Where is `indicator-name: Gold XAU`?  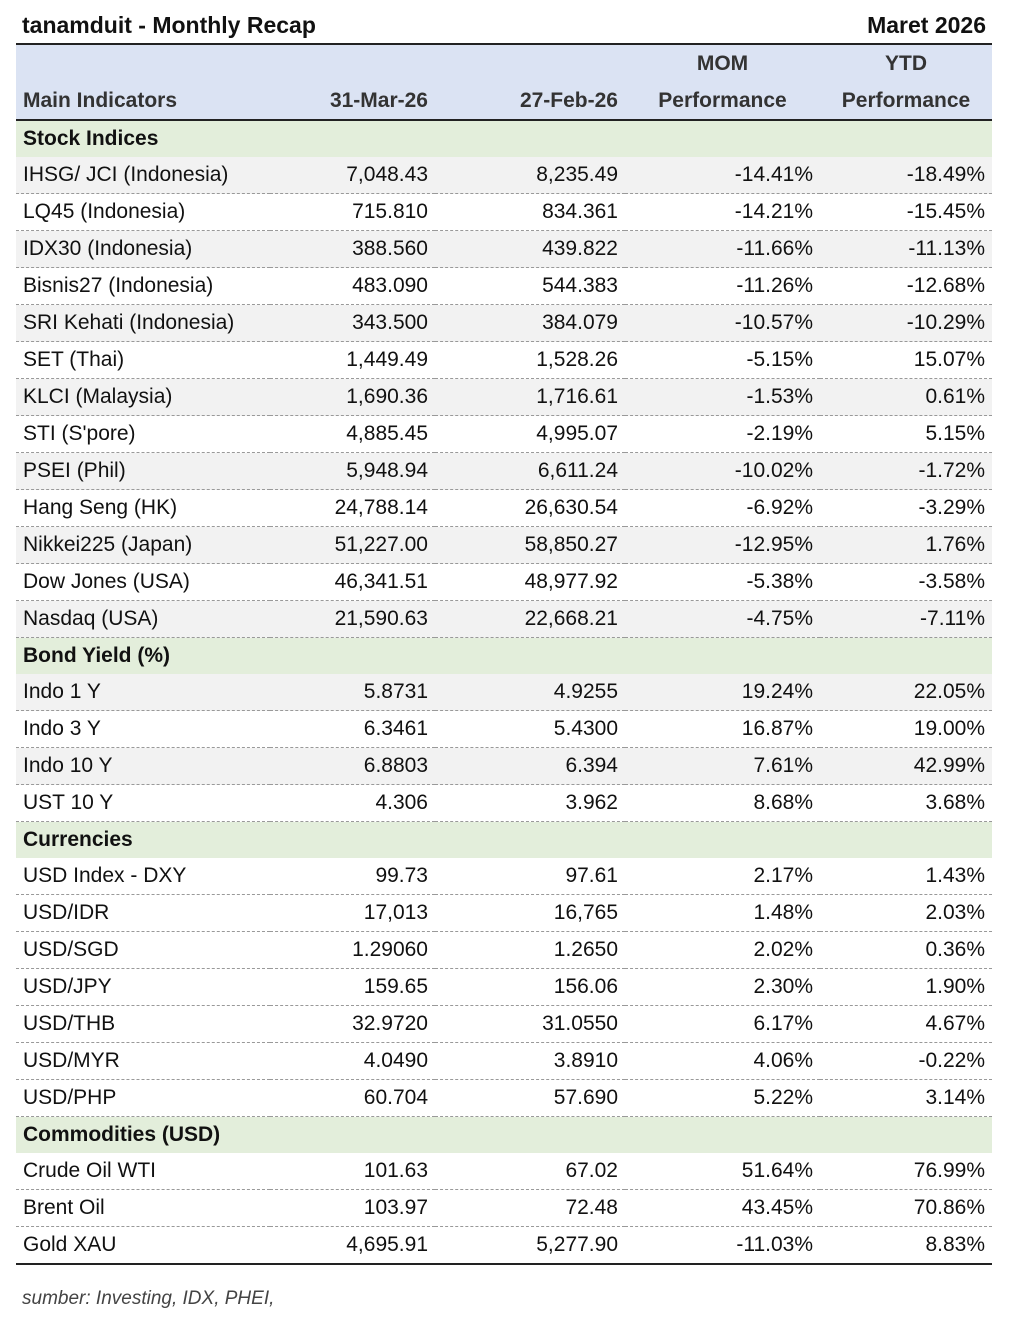 indicator-name: Gold XAU is located at coordinates (143, 1245).